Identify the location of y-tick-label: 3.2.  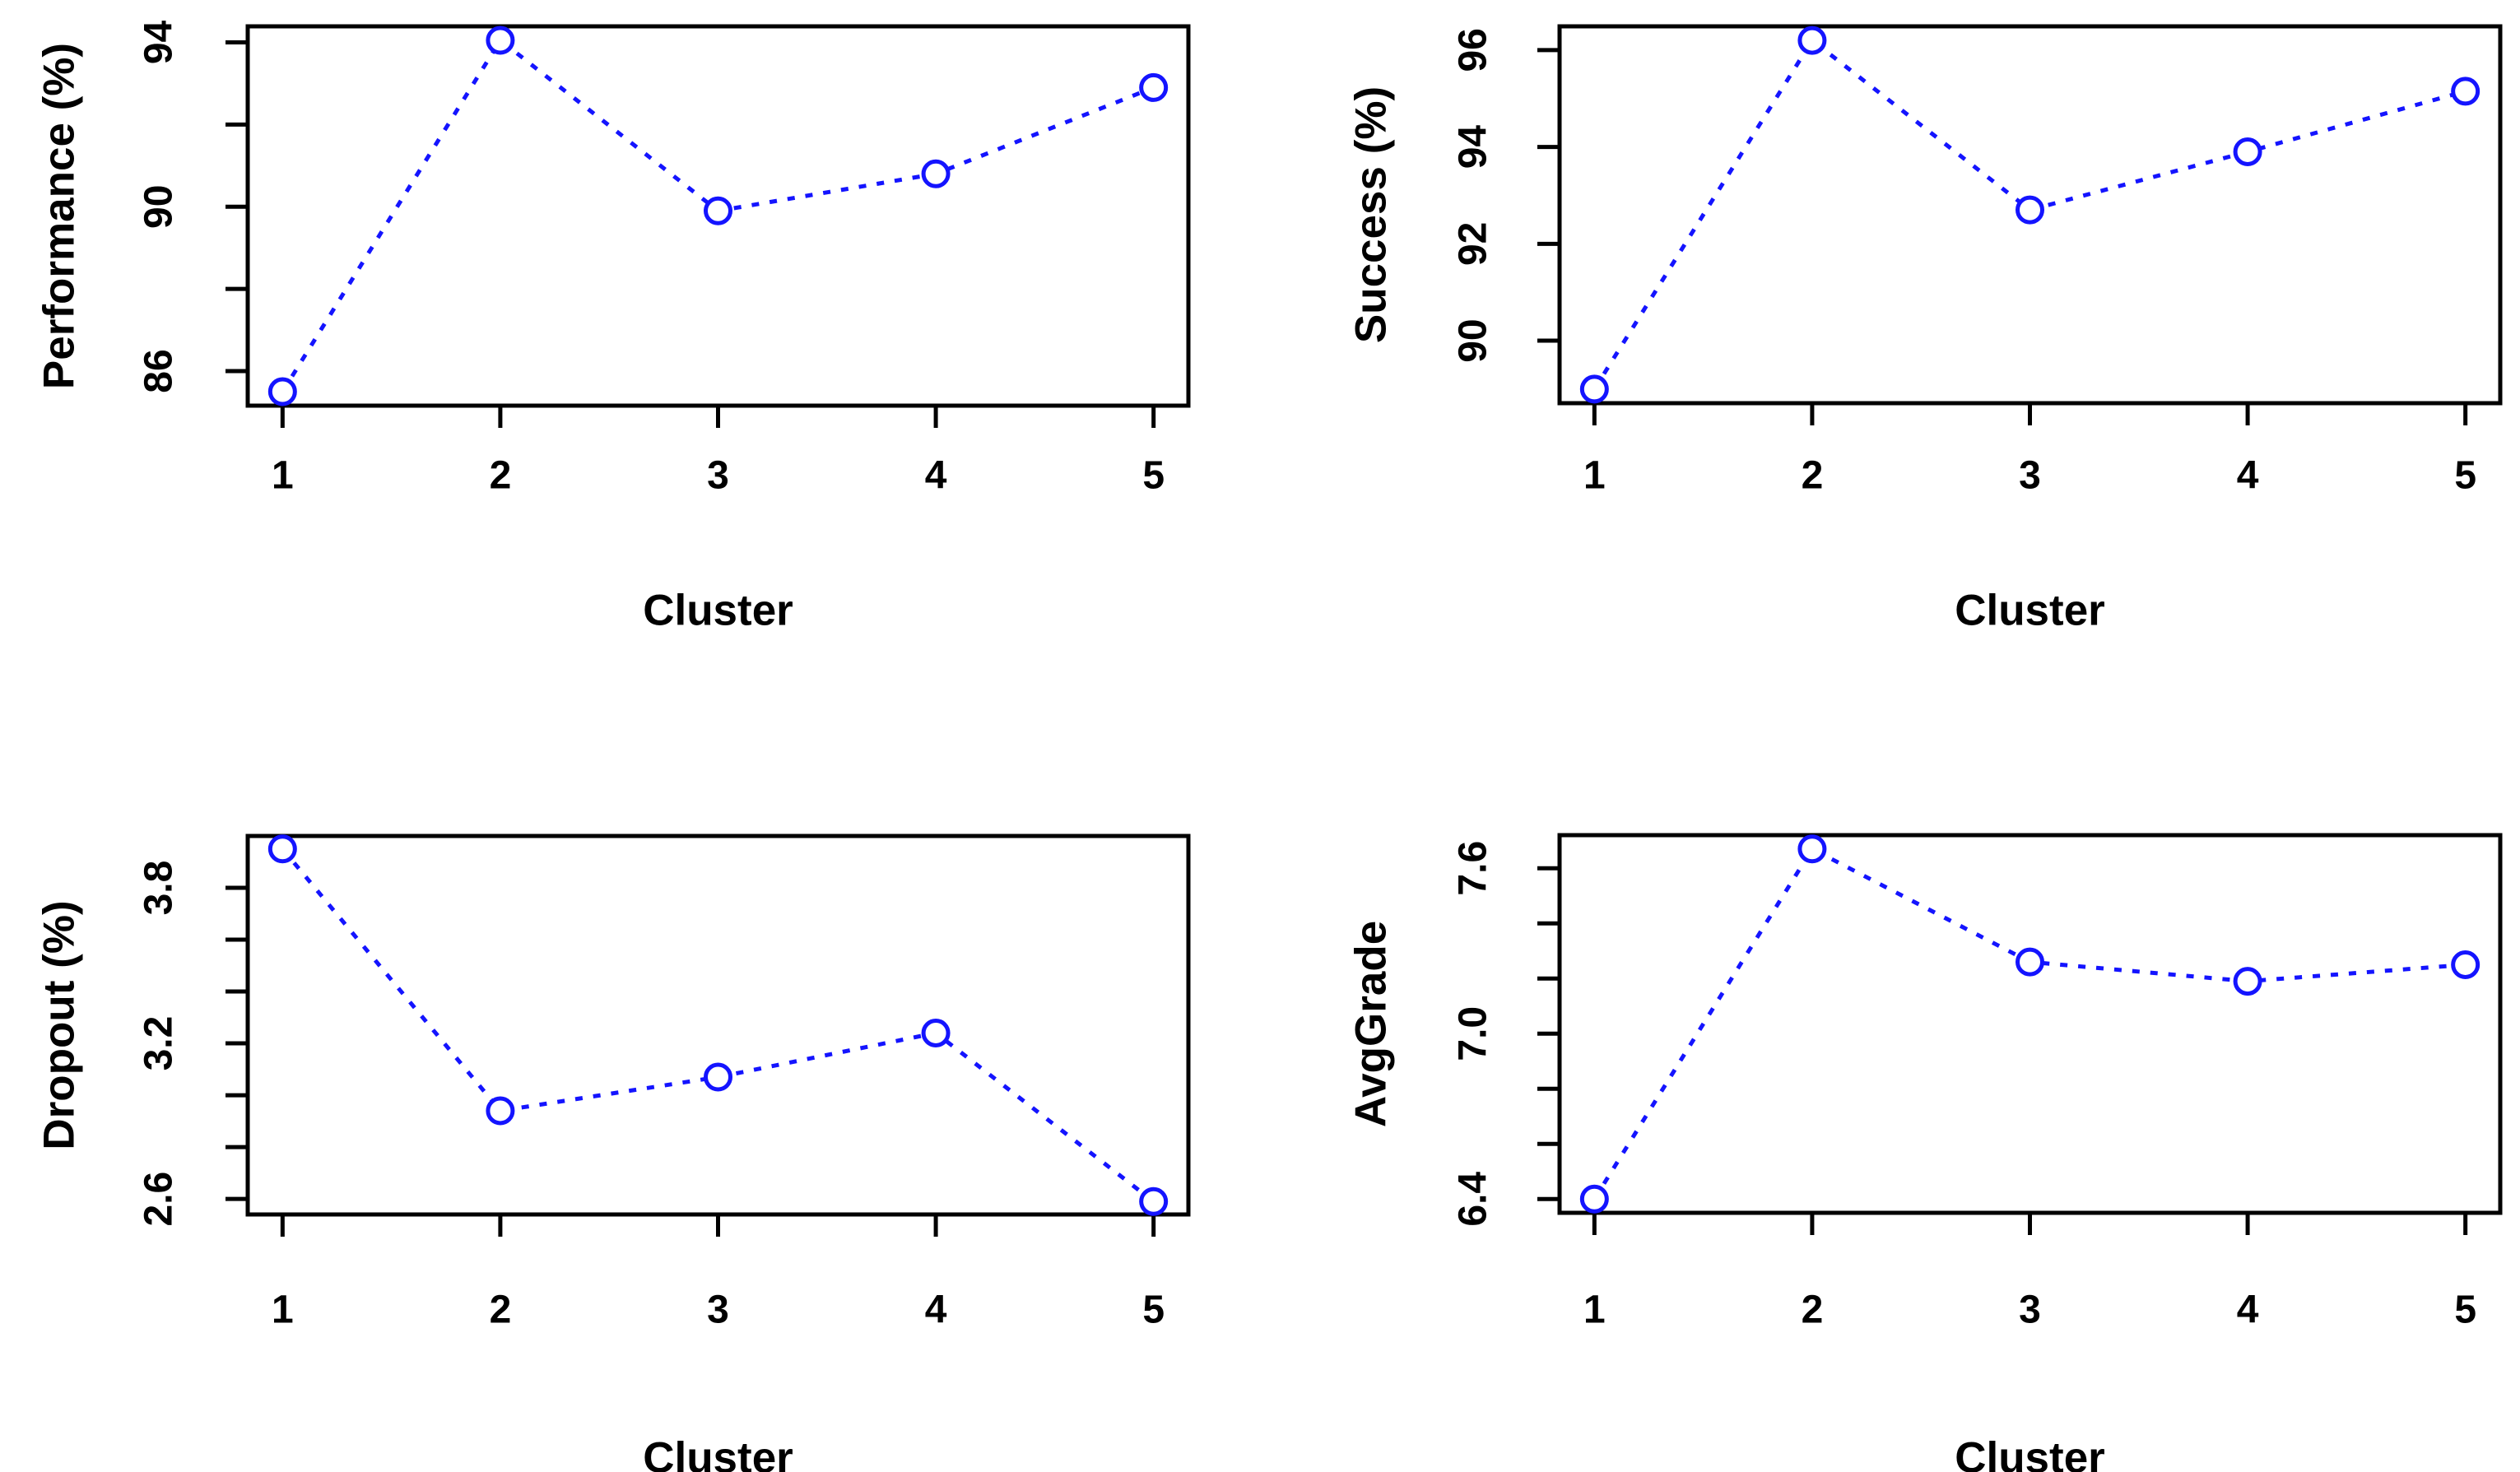
(159, 1043).